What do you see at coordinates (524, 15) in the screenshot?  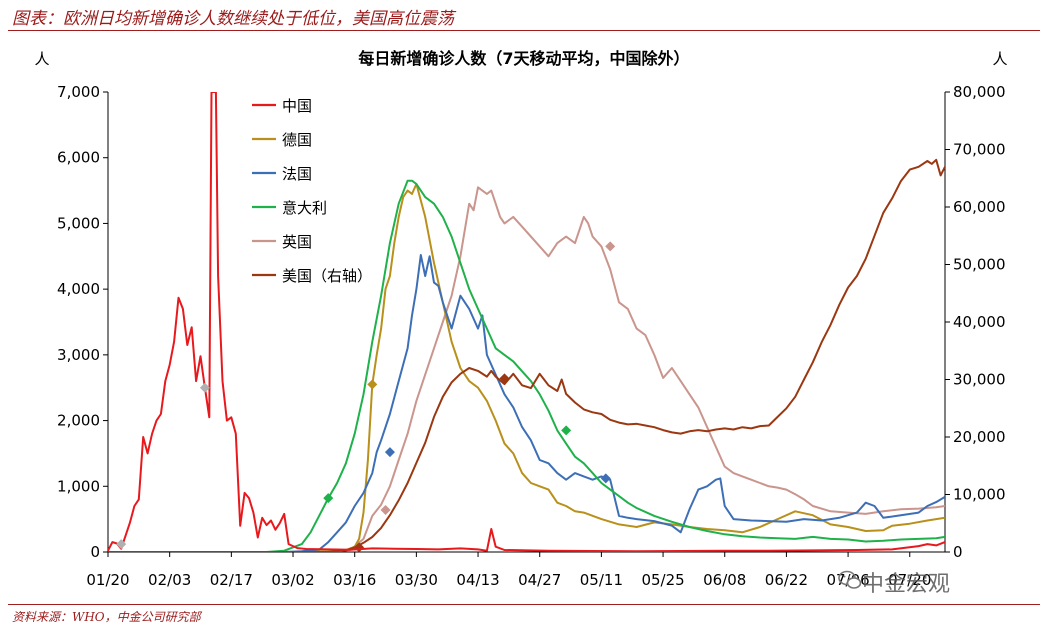 I see `header: 图表：欧洲日均新增确诊人数继续处于低位，美国高位震荡` at bounding box center [524, 15].